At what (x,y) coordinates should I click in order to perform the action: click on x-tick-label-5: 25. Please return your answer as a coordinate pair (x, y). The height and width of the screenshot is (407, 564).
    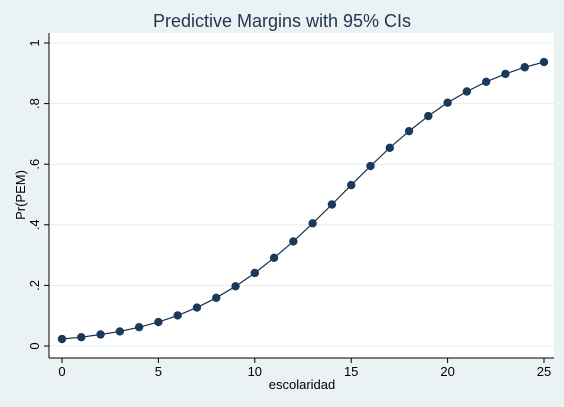
    Looking at the image, I should click on (544, 371).